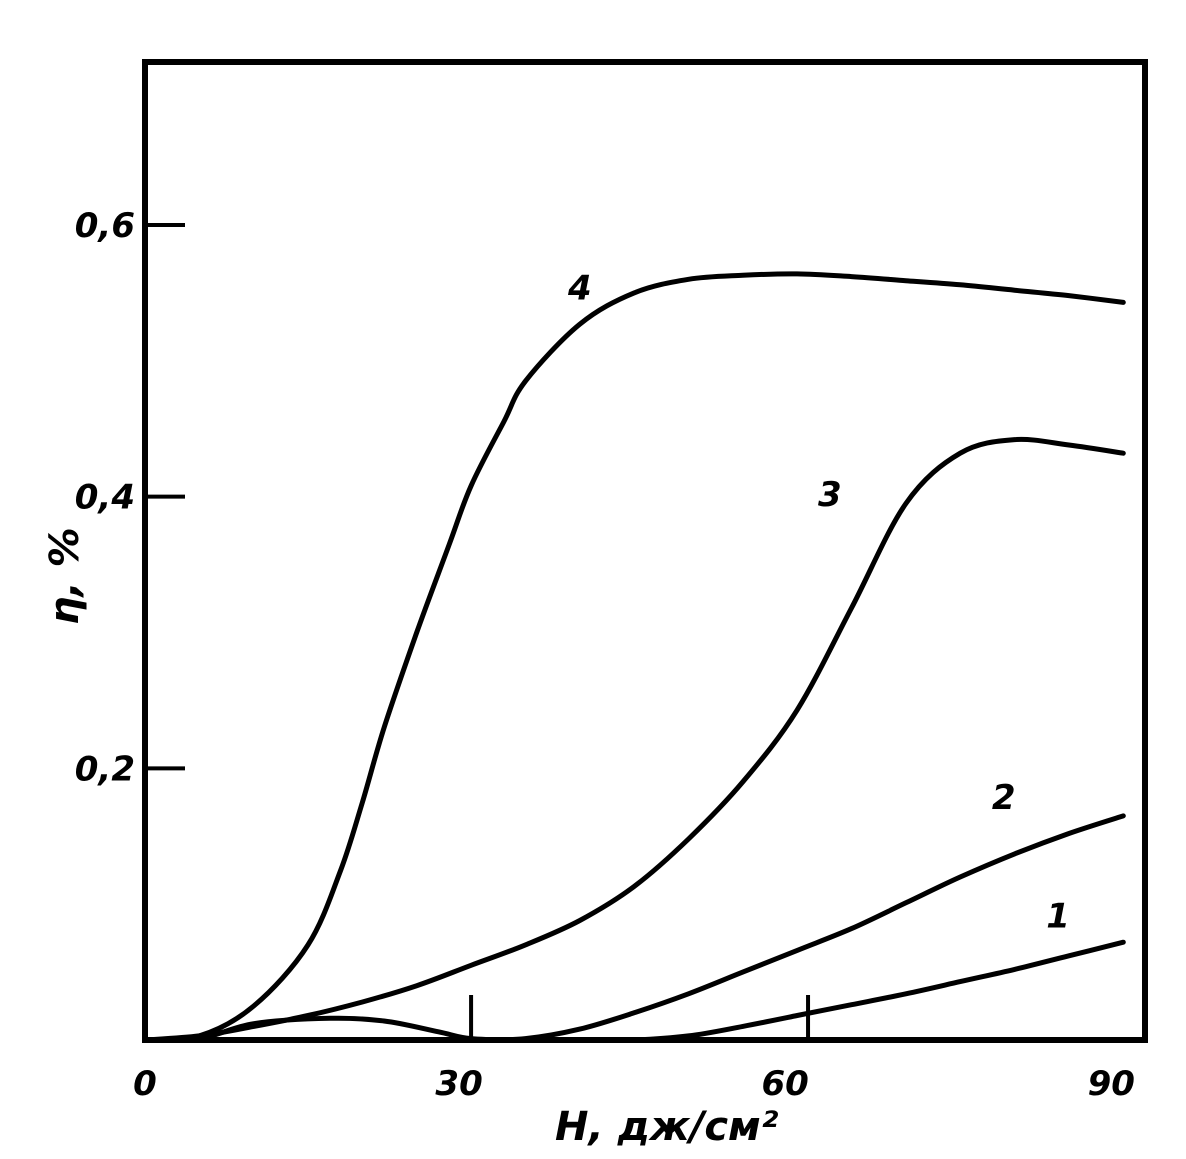 This screenshot has height=1159, width=1186. Describe the element at coordinates (105, 498) in the screenshot. I see `y-tick-label: 0,4` at that location.